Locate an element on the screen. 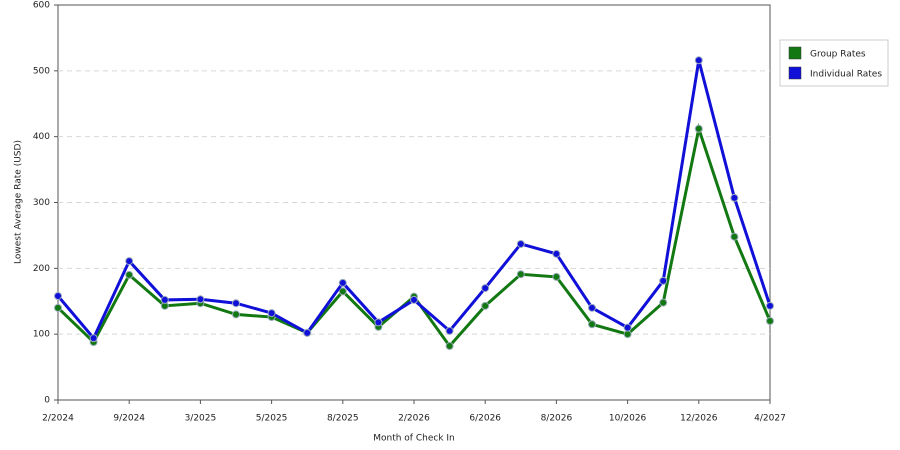 Image resolution: width=900 pixels, height=450 pixels. x-tick-label: 6/2026 is located at coordinates (485, 419).